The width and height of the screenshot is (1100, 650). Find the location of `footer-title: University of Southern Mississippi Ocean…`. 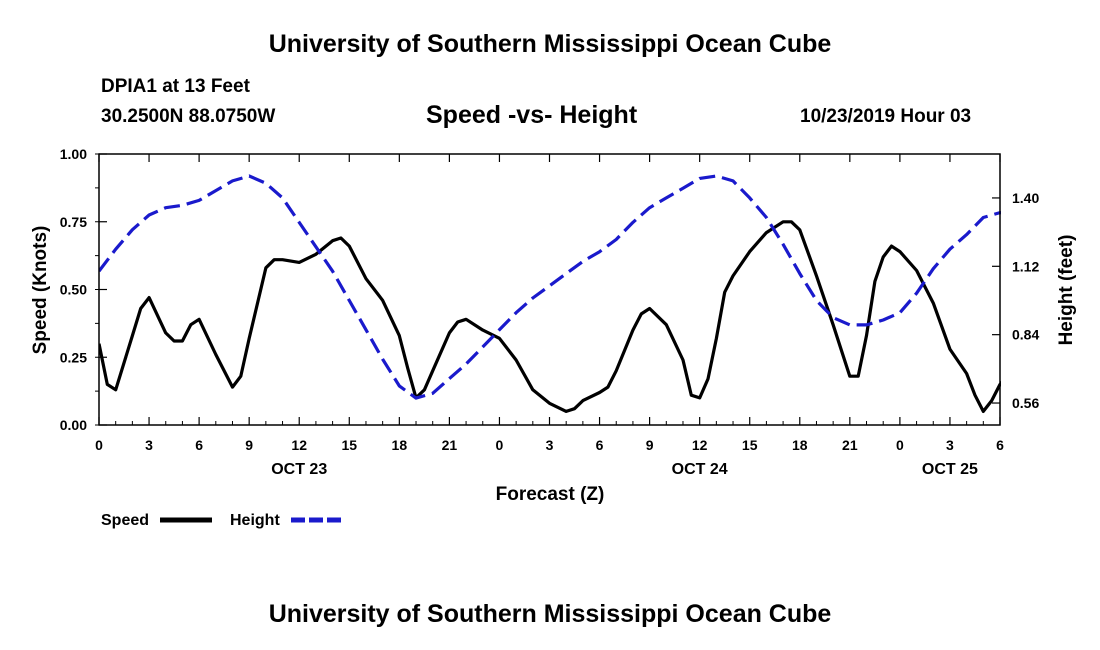

footer-title: University of Southern Mississippi Ocean… is located at coordinates (550, 614).